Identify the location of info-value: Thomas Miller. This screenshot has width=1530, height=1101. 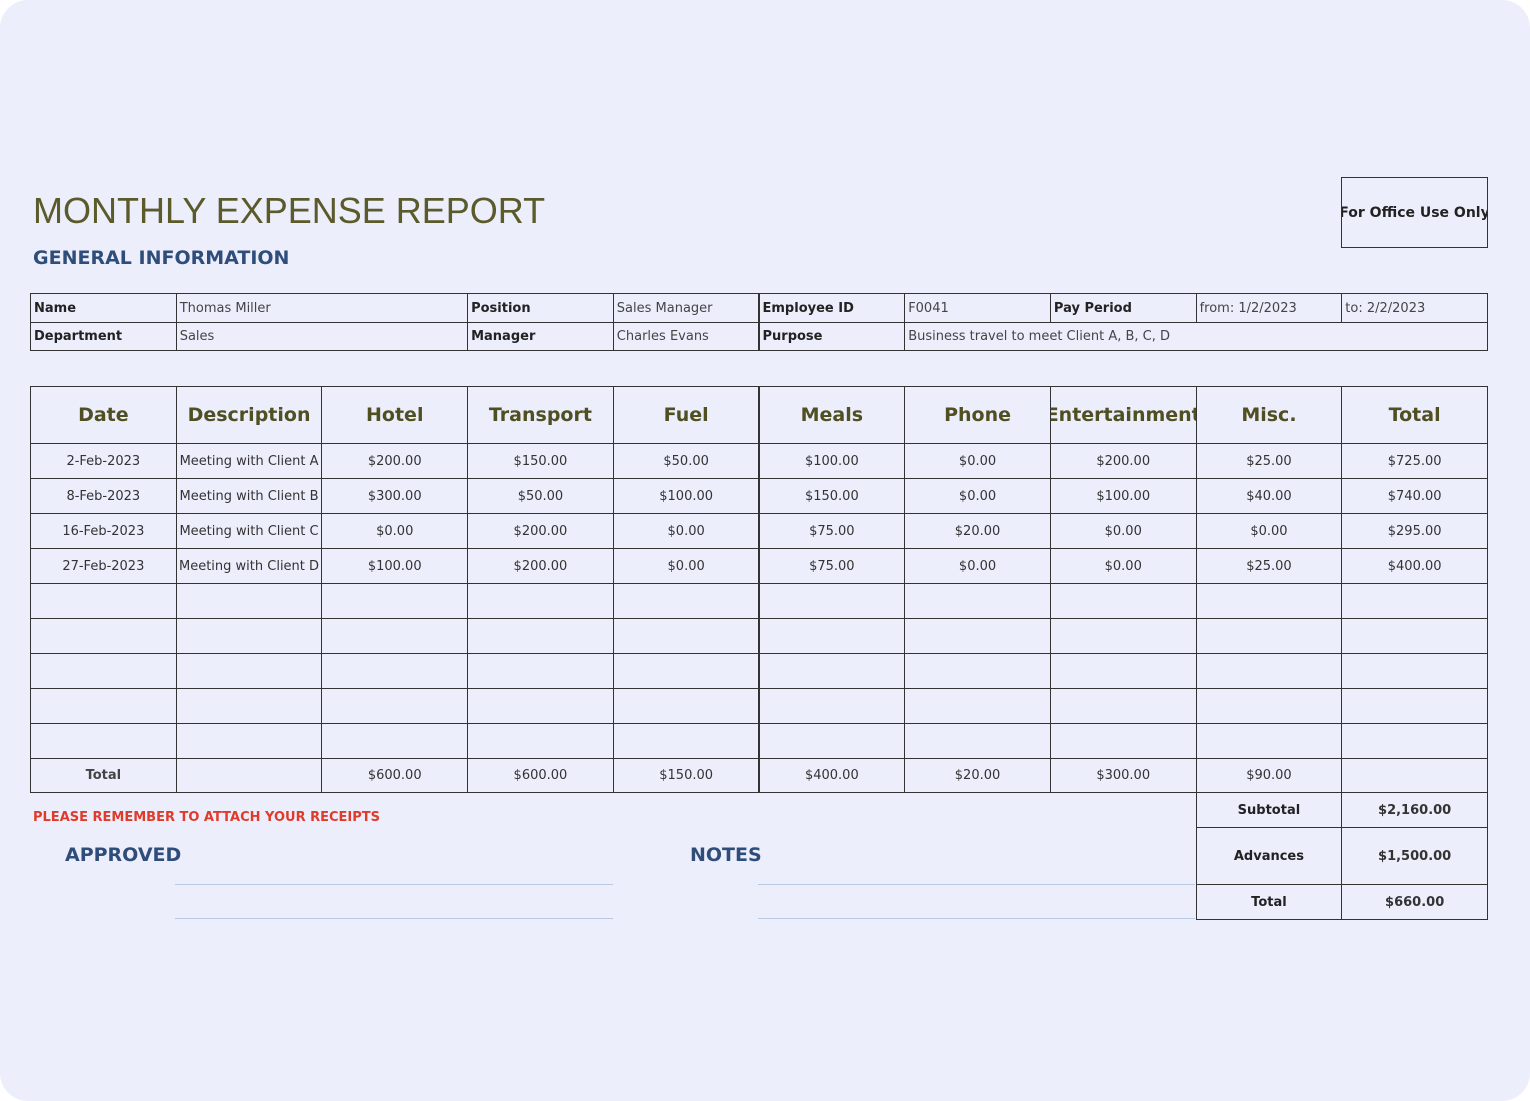
(322, 308).